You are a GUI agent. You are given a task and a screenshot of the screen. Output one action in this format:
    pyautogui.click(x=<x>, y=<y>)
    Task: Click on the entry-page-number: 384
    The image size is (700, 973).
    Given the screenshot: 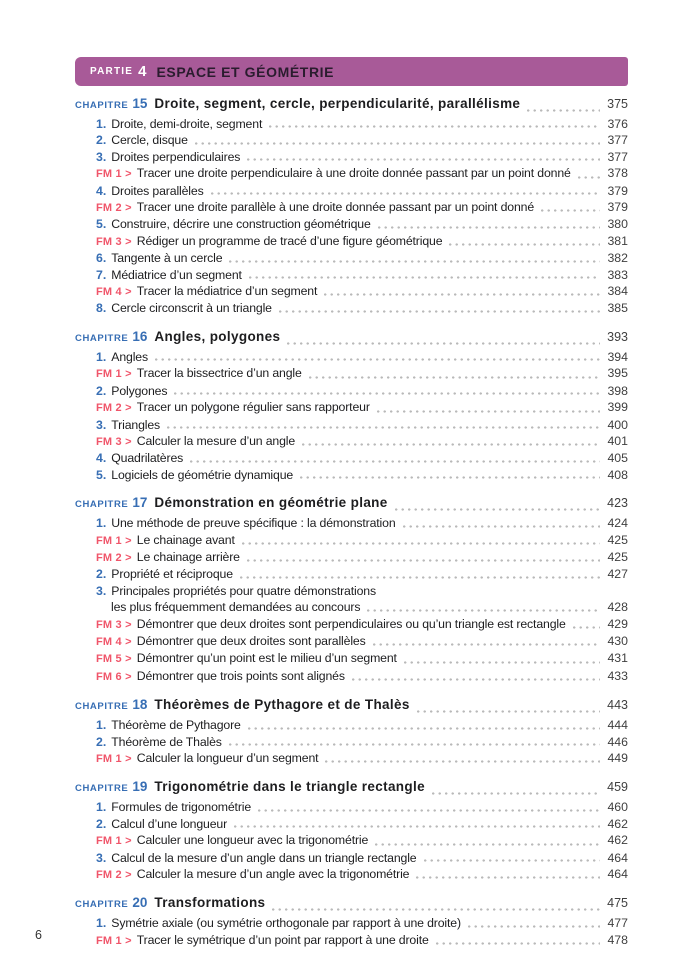 What is the action you would take?
    pyautogui.click(x=617, y=291)
    